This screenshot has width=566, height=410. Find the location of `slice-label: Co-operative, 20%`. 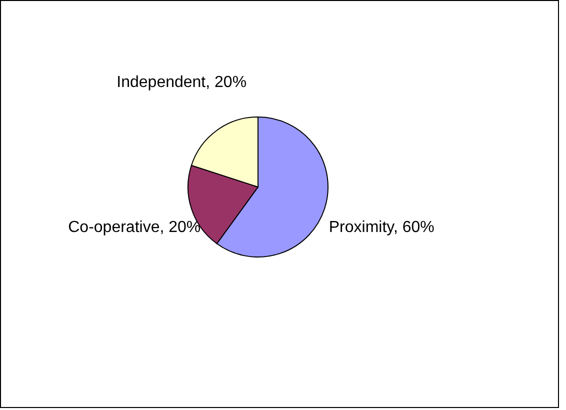

slice-label: Co-operative, 20% is located at coordinates (134, 227).